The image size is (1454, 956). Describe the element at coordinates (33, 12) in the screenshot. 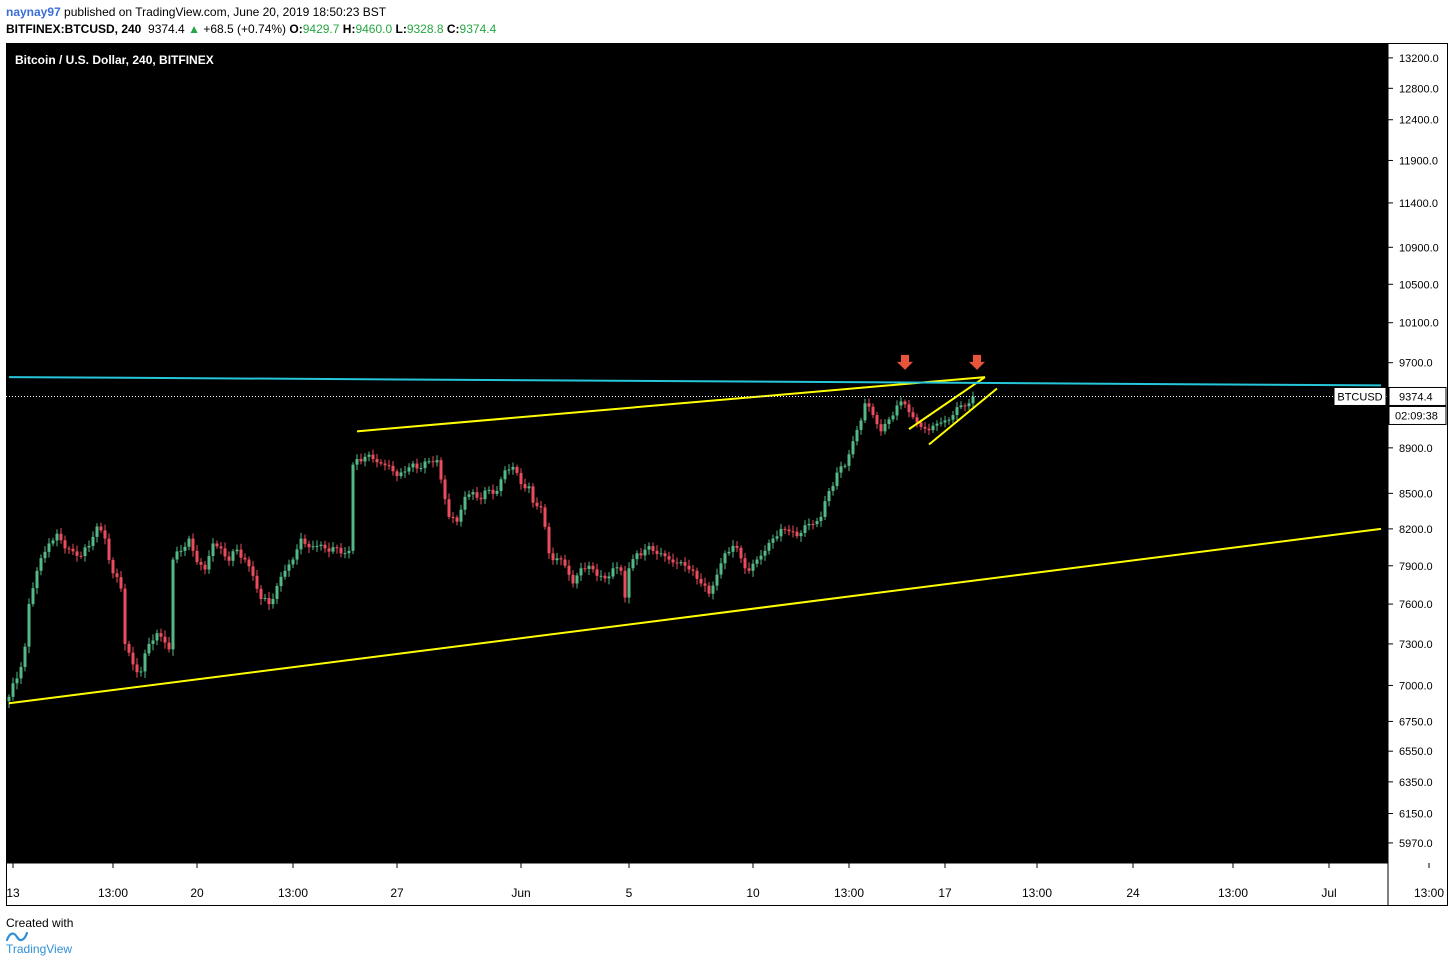

I see `publisher-name: naynay97` at that location.